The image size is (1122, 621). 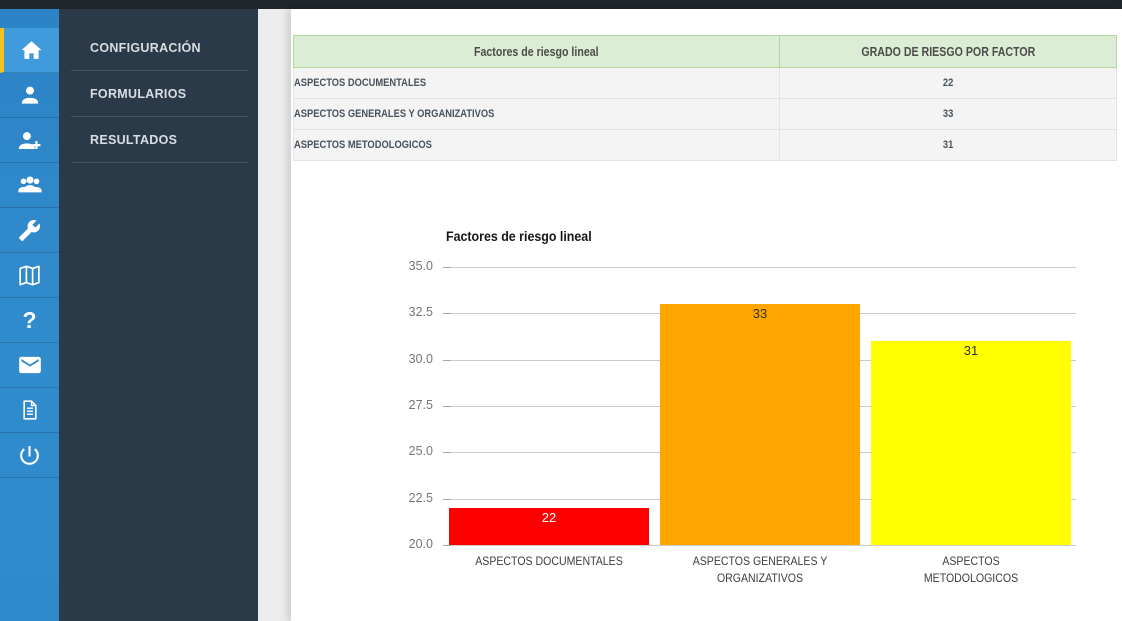 What do you see at coordinates (420, 451) in the screenshot?
I see `y-axis-tick-label: 25.0` at bounding box center [420, 451].